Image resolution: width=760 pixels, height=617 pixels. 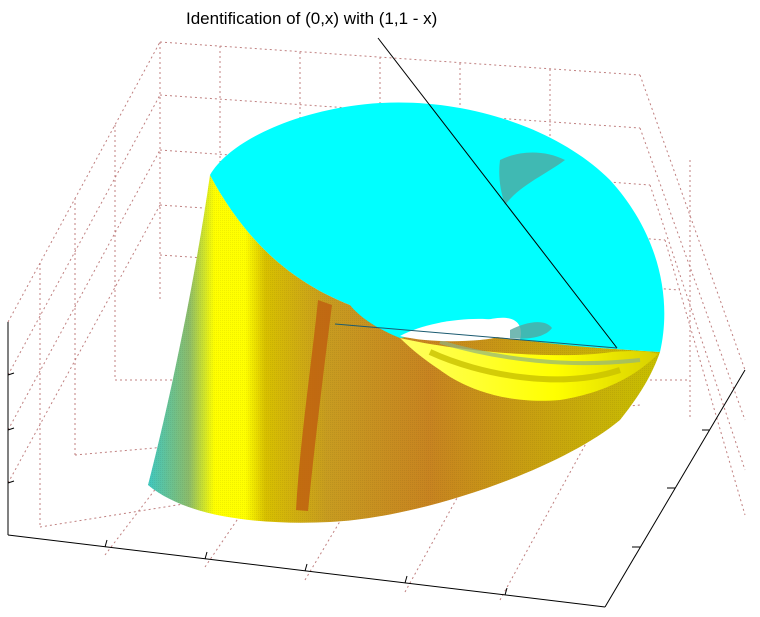 What do you see at coordinates (532, 178) in the screenshot?
I see `band-top-shade` at bounding box center [532, 178].